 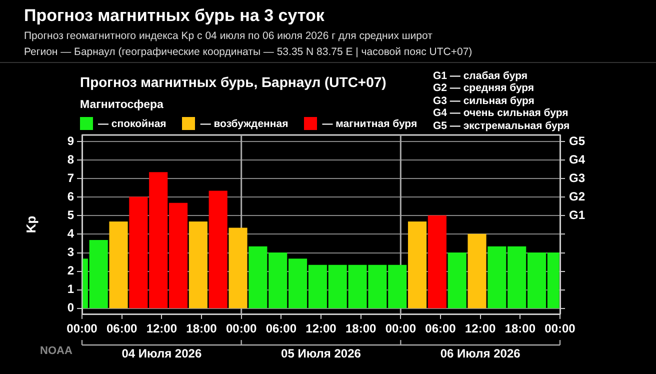 What do you see at coordinates (70, 307) in the screenshot?
I see `y-tick-label: 0` at bounding box center [70, 307].